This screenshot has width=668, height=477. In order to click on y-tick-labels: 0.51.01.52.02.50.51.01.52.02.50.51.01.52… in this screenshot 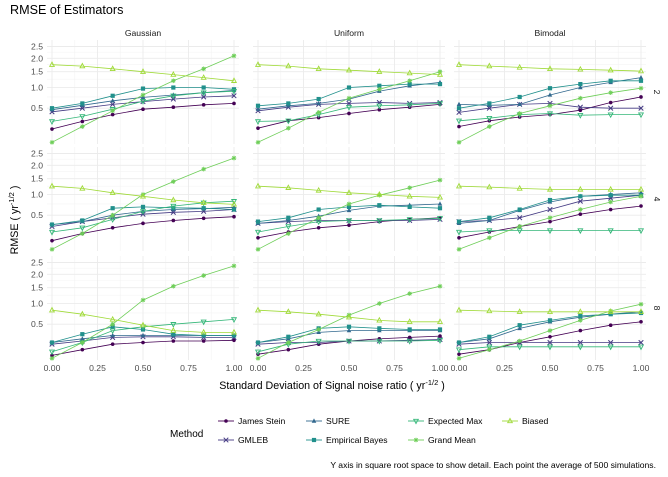, I will do `click(37, 186)`.